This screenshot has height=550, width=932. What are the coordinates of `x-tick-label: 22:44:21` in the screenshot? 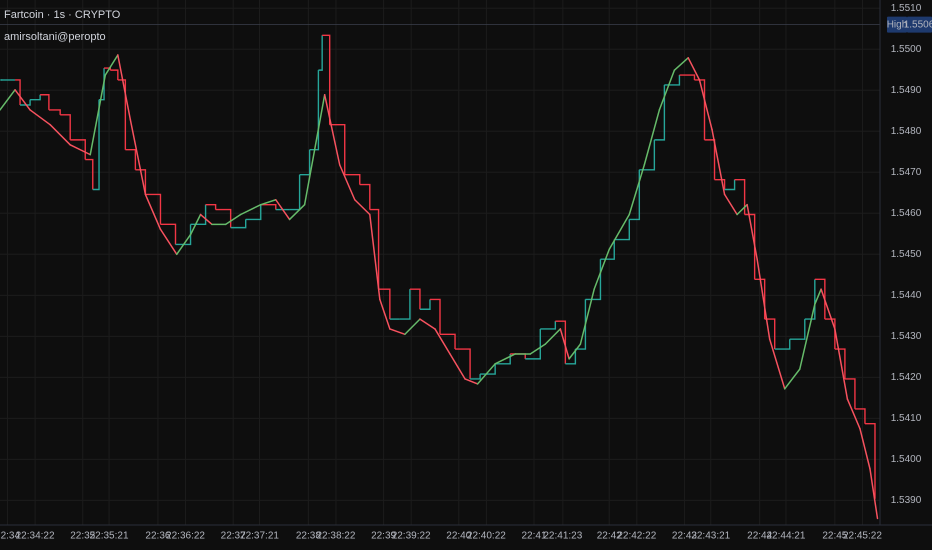 It's located at (786, 536).